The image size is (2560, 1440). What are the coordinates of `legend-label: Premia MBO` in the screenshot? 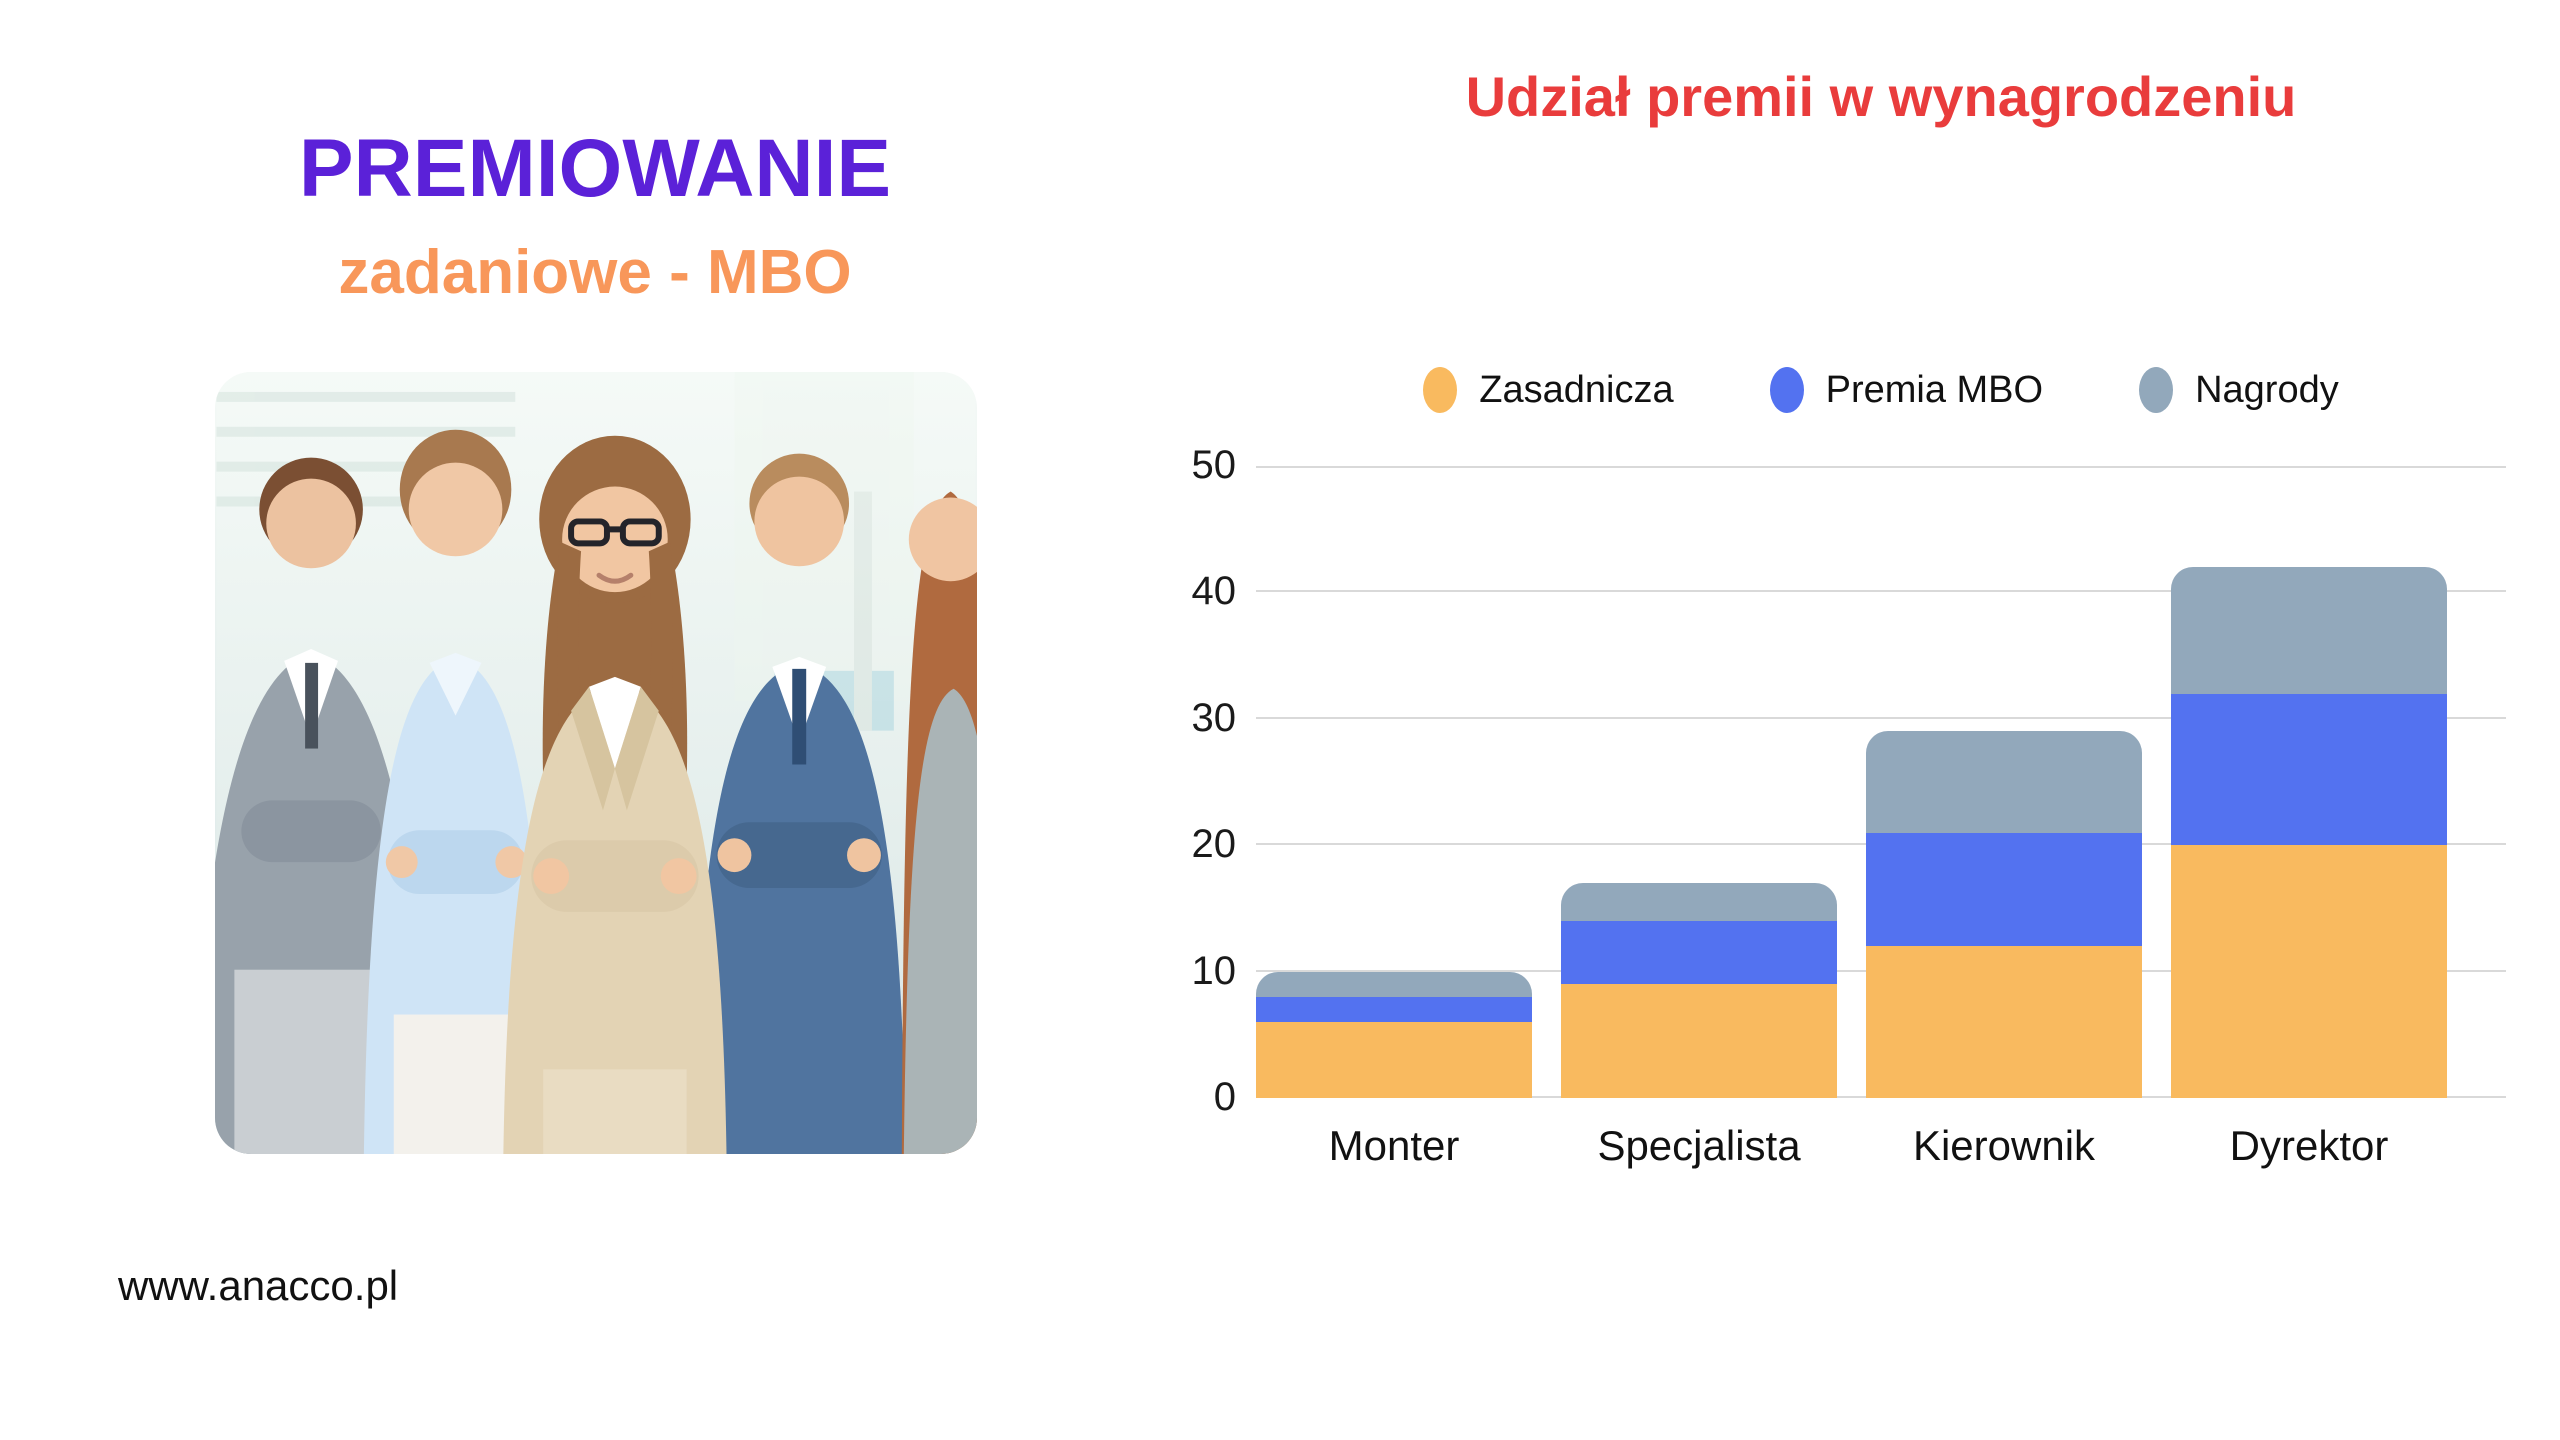 It's located at (1934, 389).